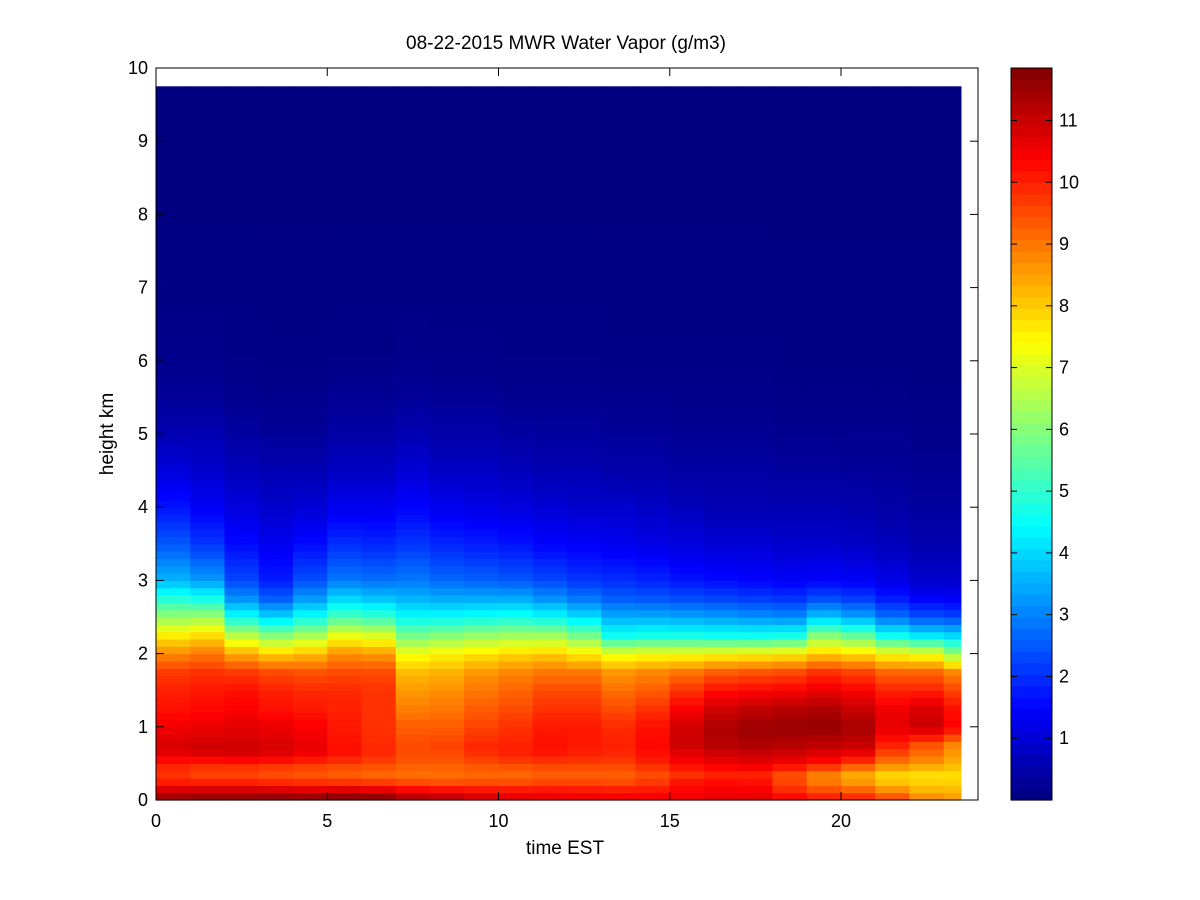 This screenshot has width=1200, height=900. What do you see at coordinates (565, 848) in the screenshot?
I see `x-axis-label: time EST` at bounding box center [565, 848].